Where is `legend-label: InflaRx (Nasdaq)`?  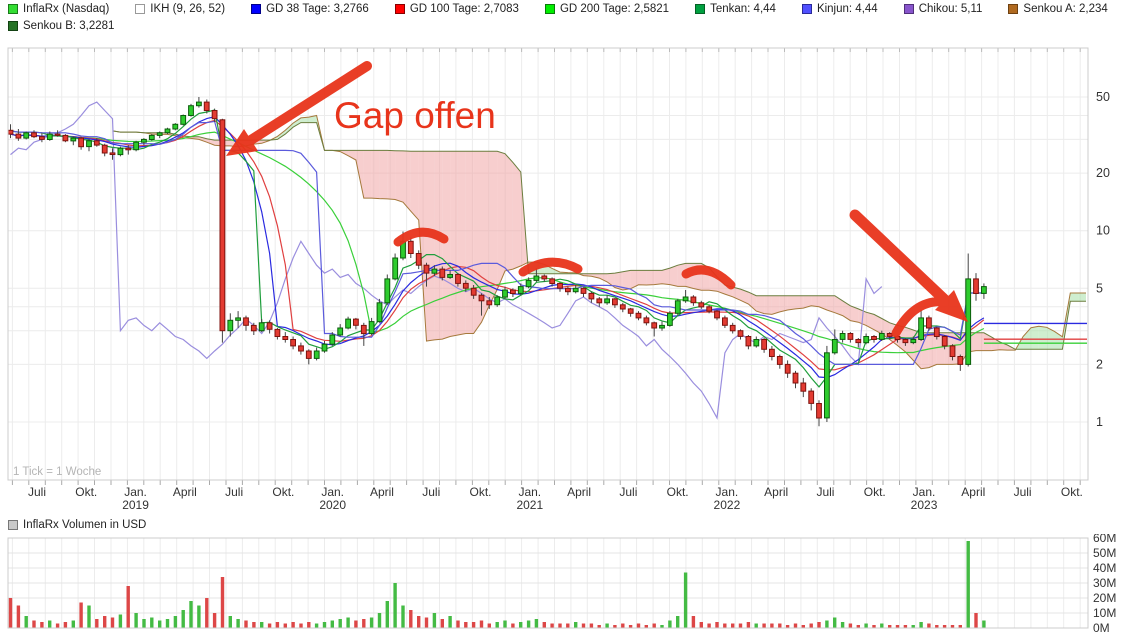 legend-label: InflaRx (Nasdaq) is located at coordinates (66, 9).